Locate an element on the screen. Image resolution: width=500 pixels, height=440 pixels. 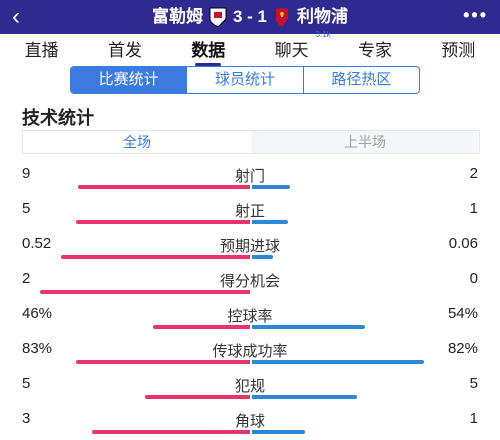
tab-lineup: 首发 is located at coordinates (124, 50).